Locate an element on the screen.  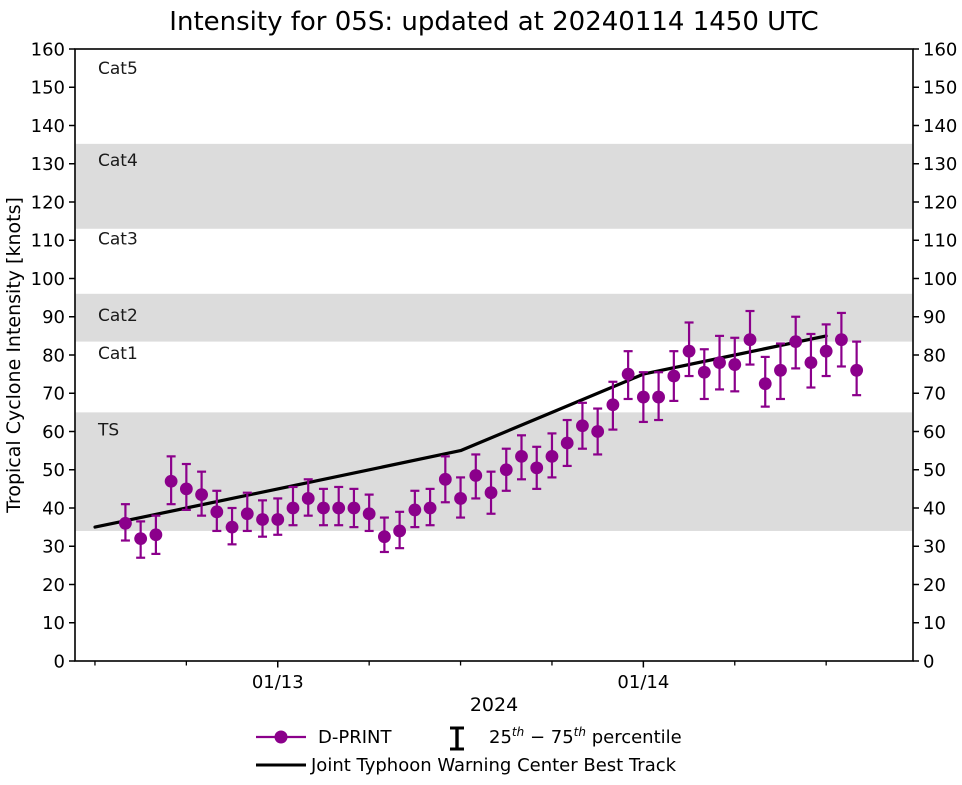
legend-percentile-label: 25th − 75th percentile is located at coordinates (585, 736).